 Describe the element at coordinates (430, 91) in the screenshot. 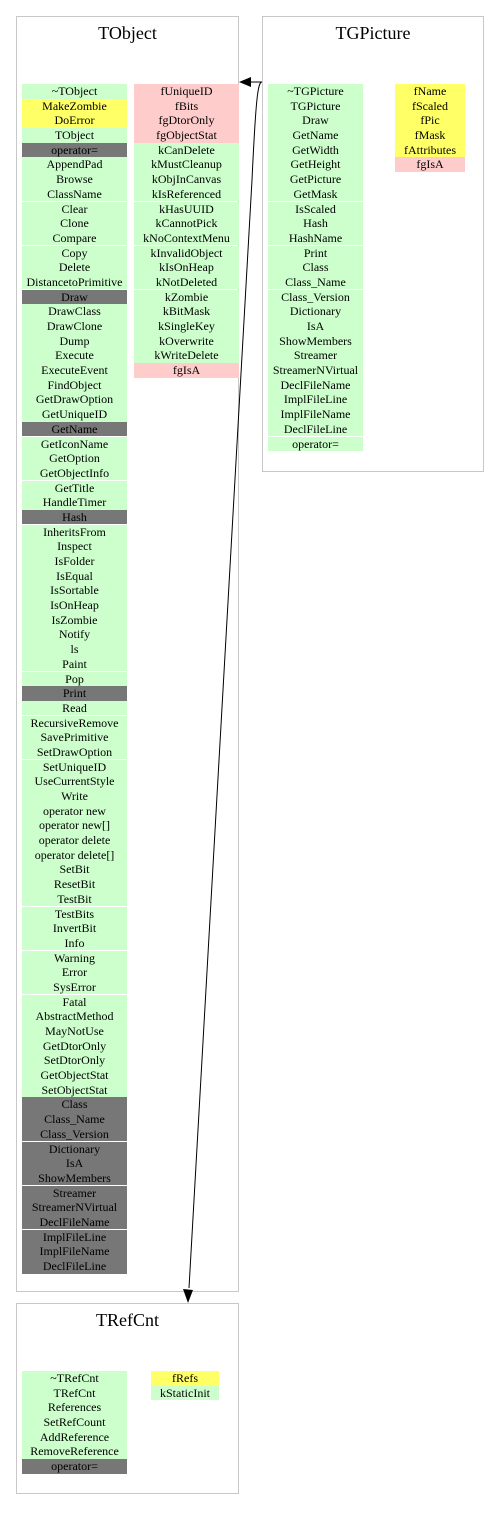

I see `member-item: fName` at that location.